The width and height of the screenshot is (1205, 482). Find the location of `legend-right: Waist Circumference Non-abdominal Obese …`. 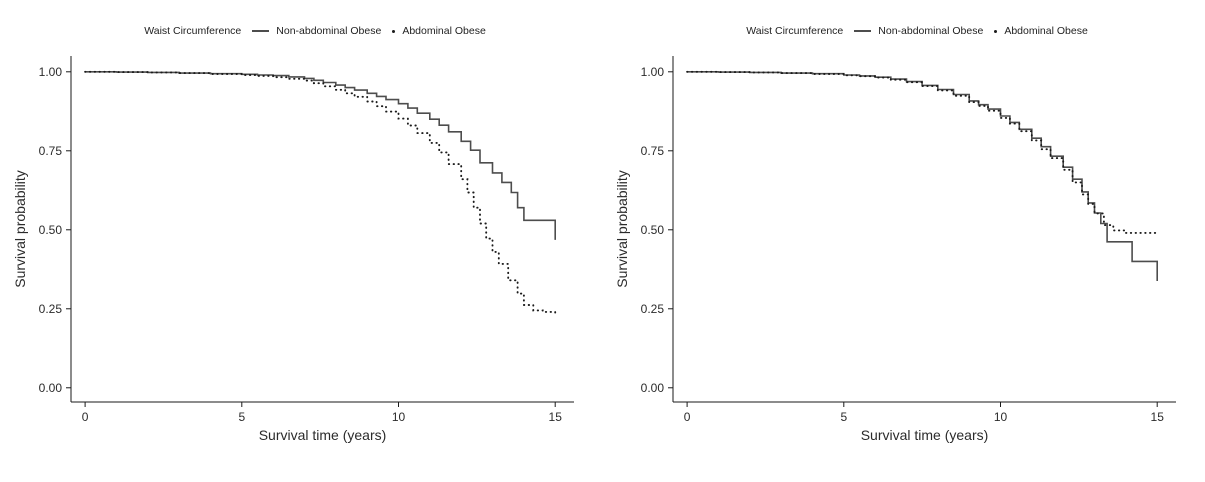

legend-right: Waist Circumference Non-abdominal Obese … is located at coordinates (917, 31).